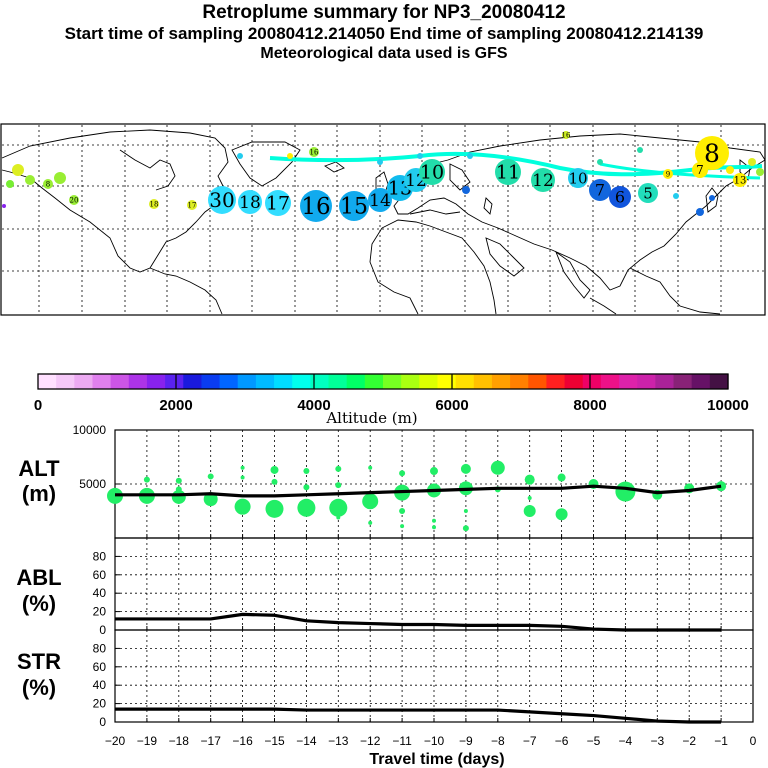 The height and width of the screenshot is (768, 768). Describe the element at coordinates (488, 206) in the screenshot. I see `coast-caspian` at that location.